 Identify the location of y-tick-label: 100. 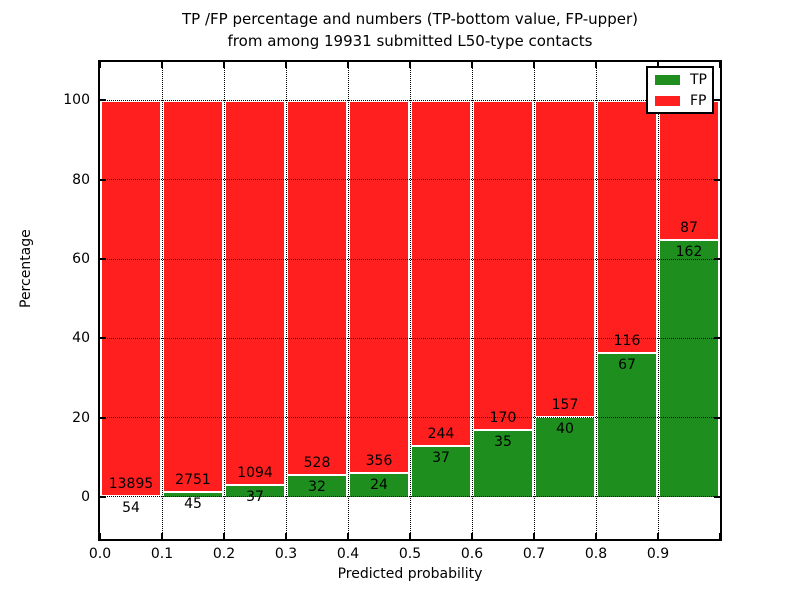
(76, 100).